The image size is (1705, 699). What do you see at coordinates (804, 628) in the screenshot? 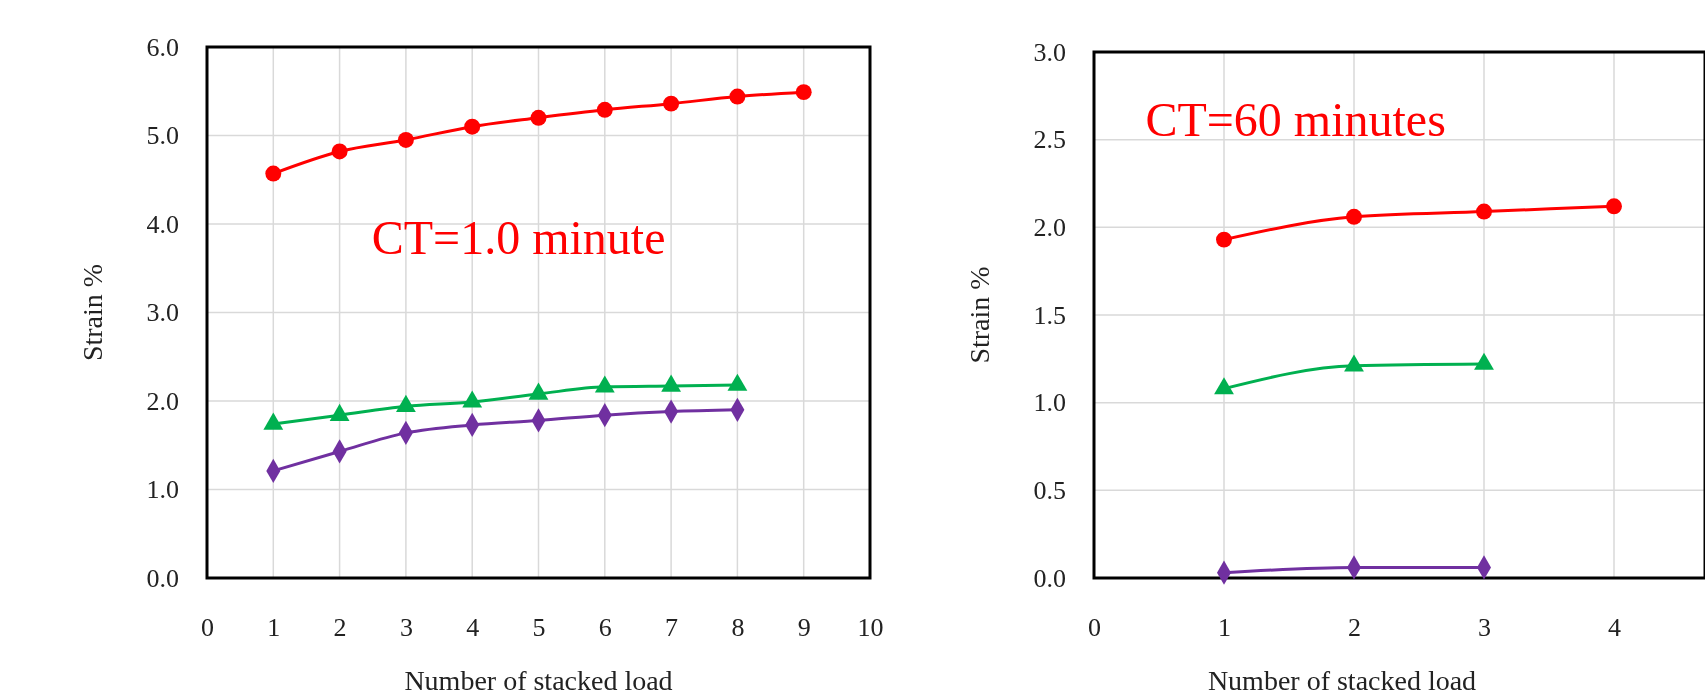
I see `x-tick-label: 9` at bounding box center [804, 628].